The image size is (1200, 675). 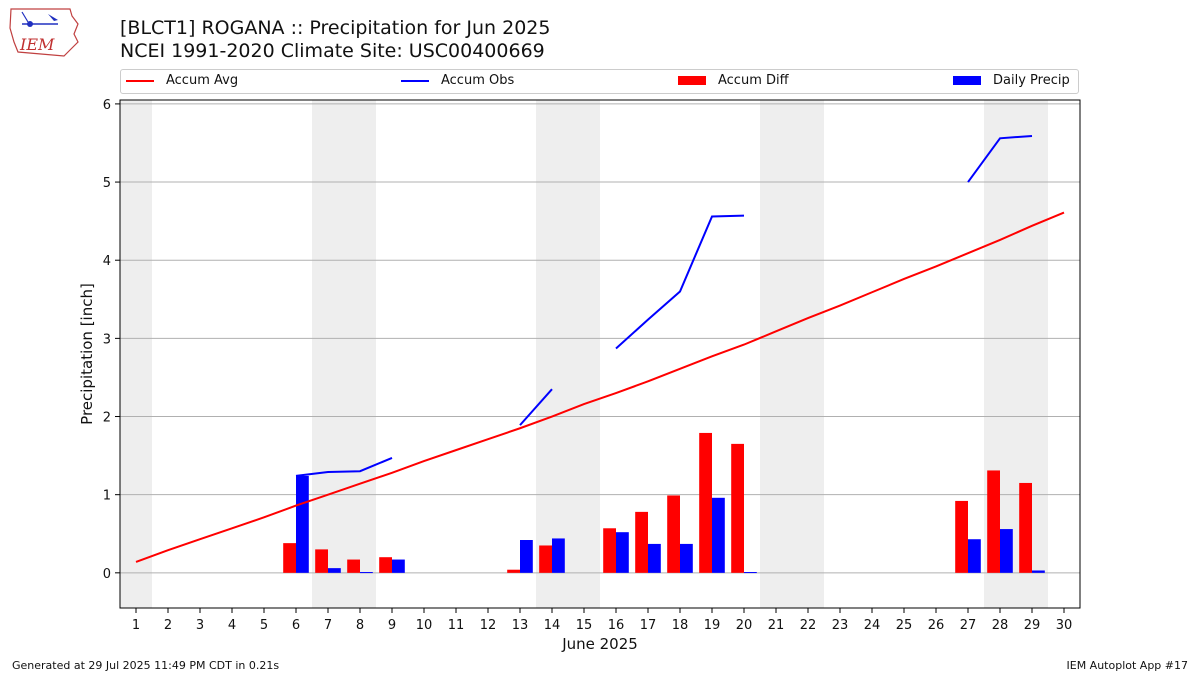 I want to click on x-tick-label-6: 6, so click(x=296, y=625).